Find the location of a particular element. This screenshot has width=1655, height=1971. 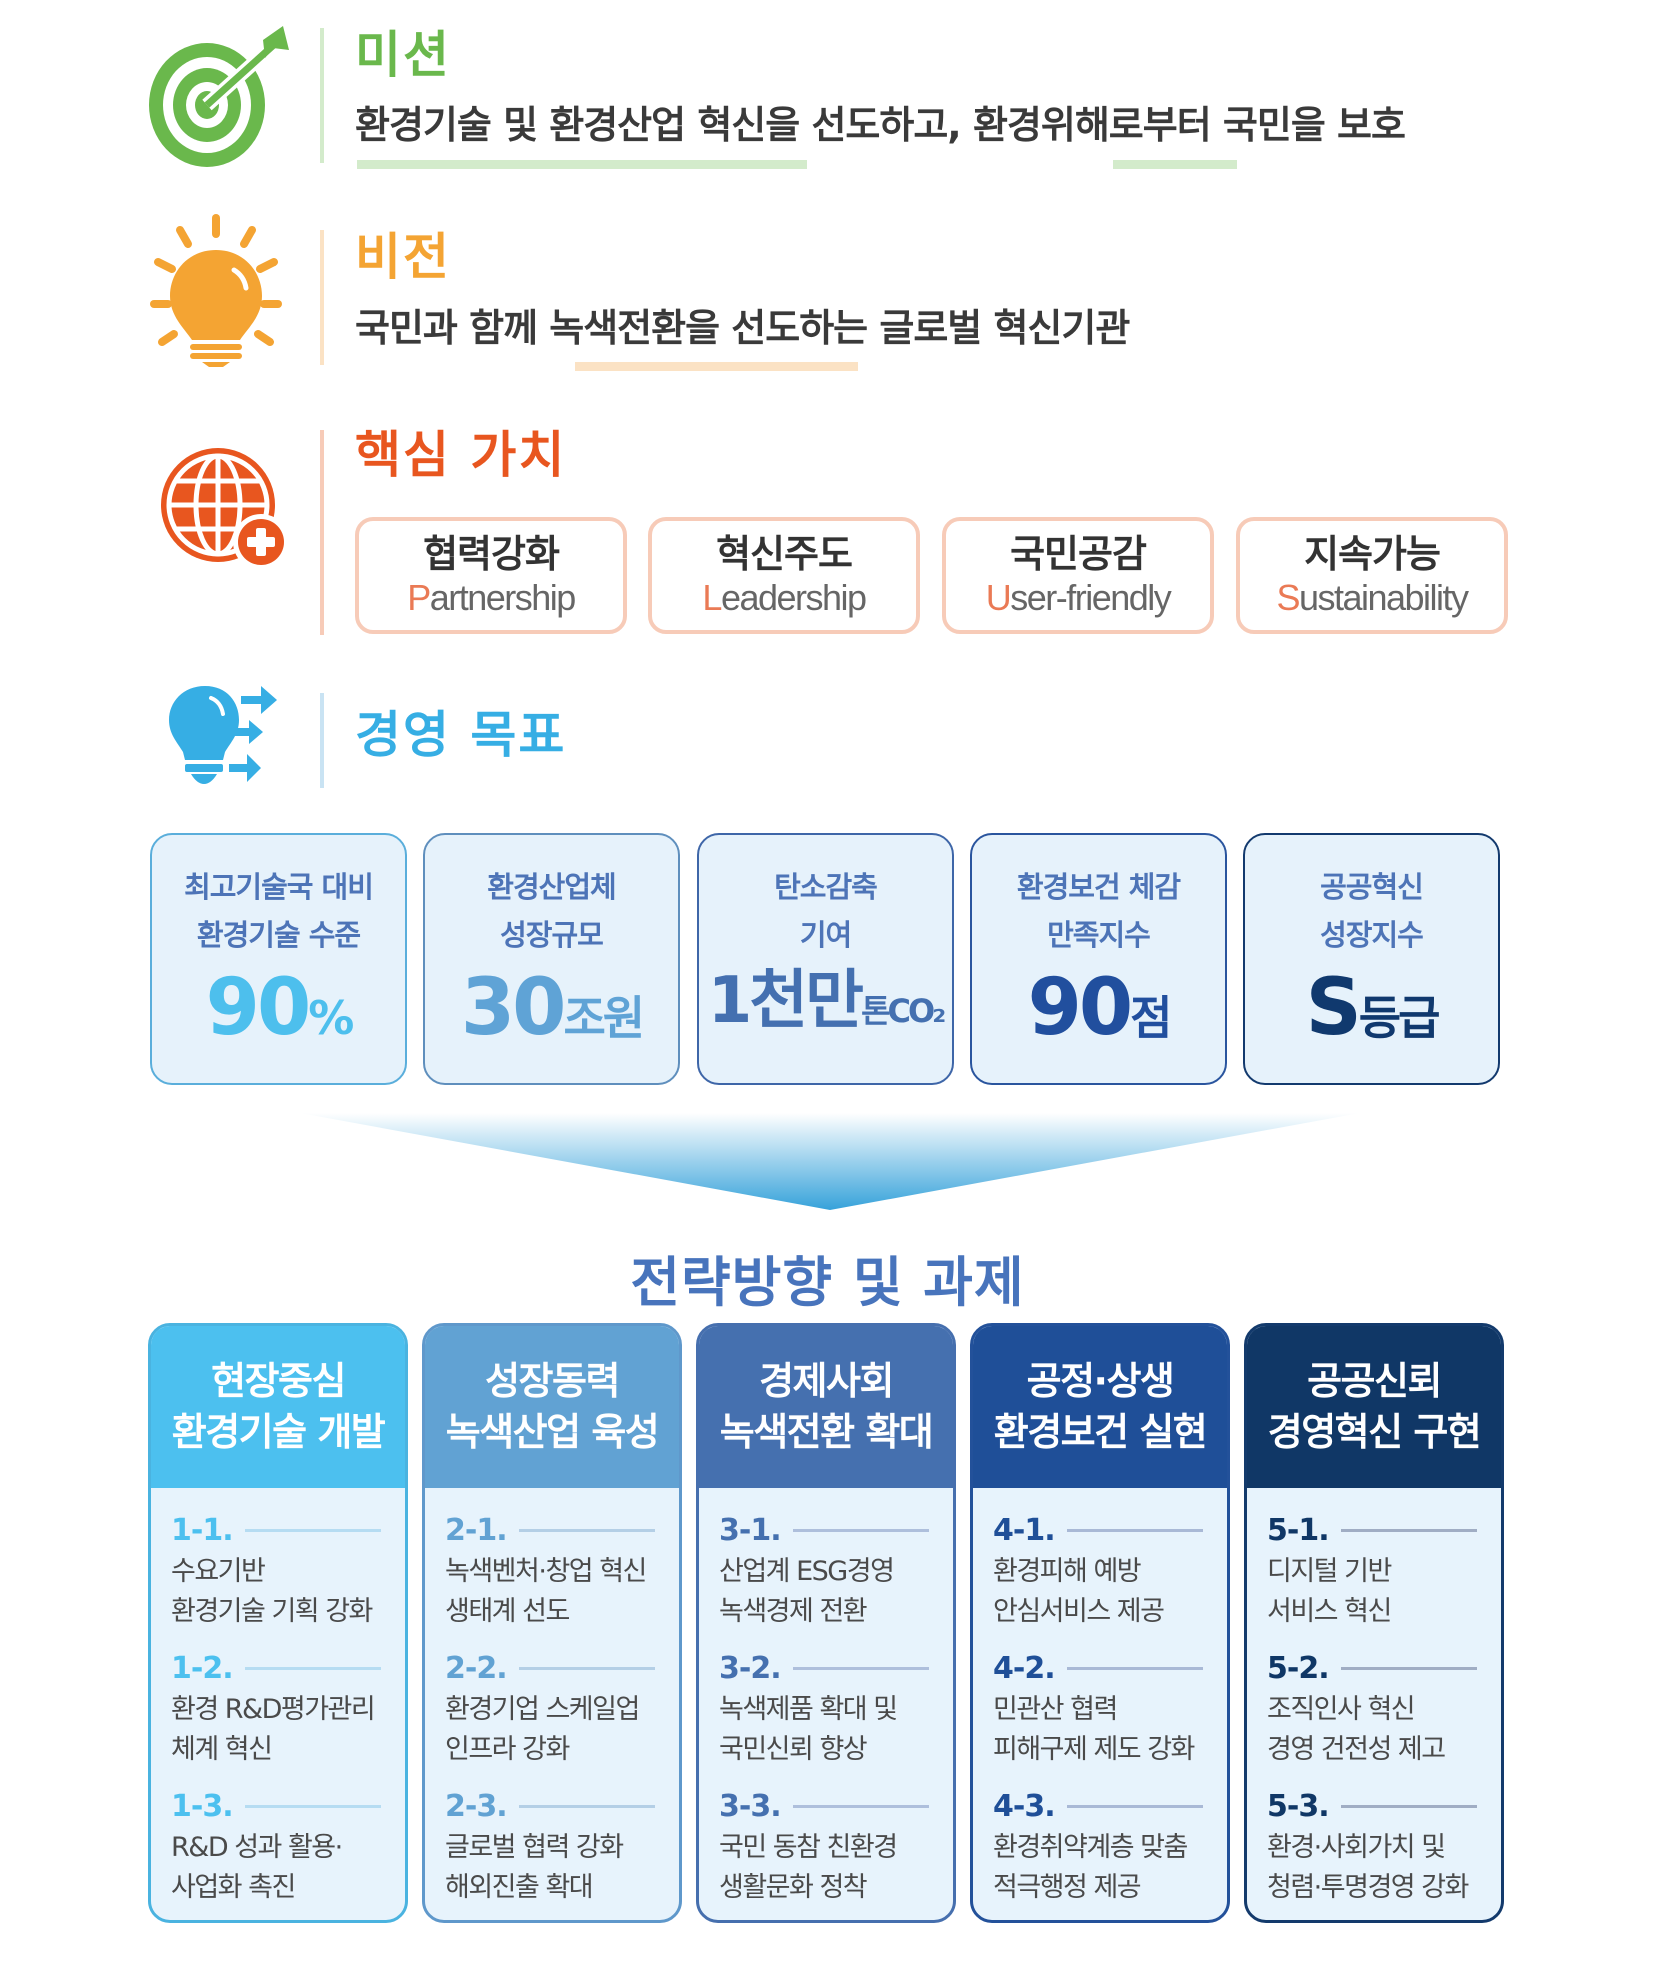

value-en-rest: eadership is located at coordinates (793, 597).